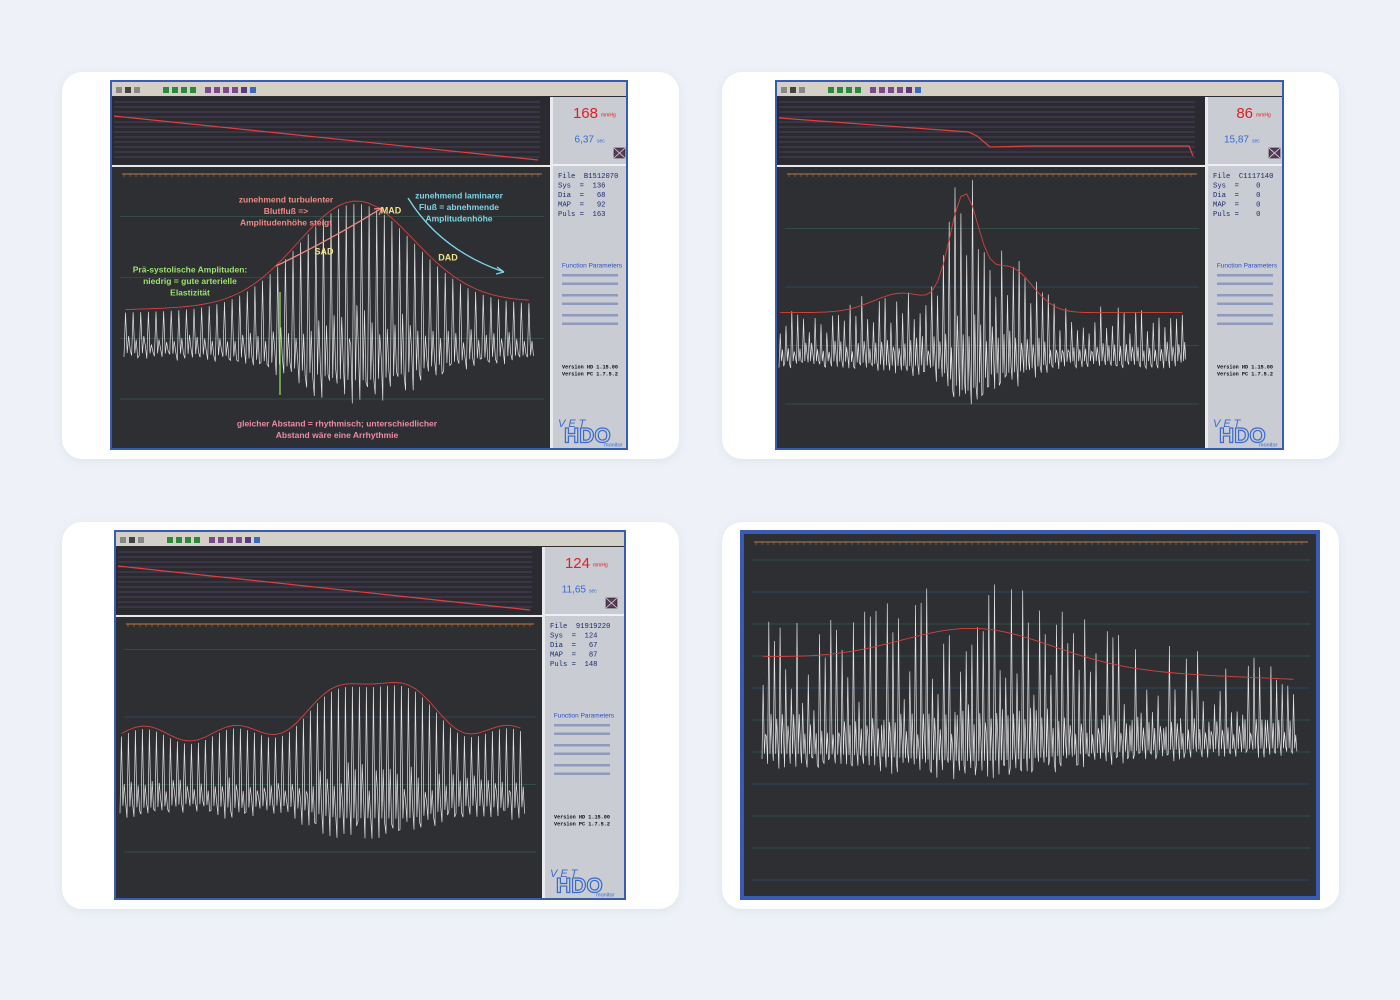  Describe the element at coordinates (588, 272) in the screenshot. I see `sidebar` at that location.